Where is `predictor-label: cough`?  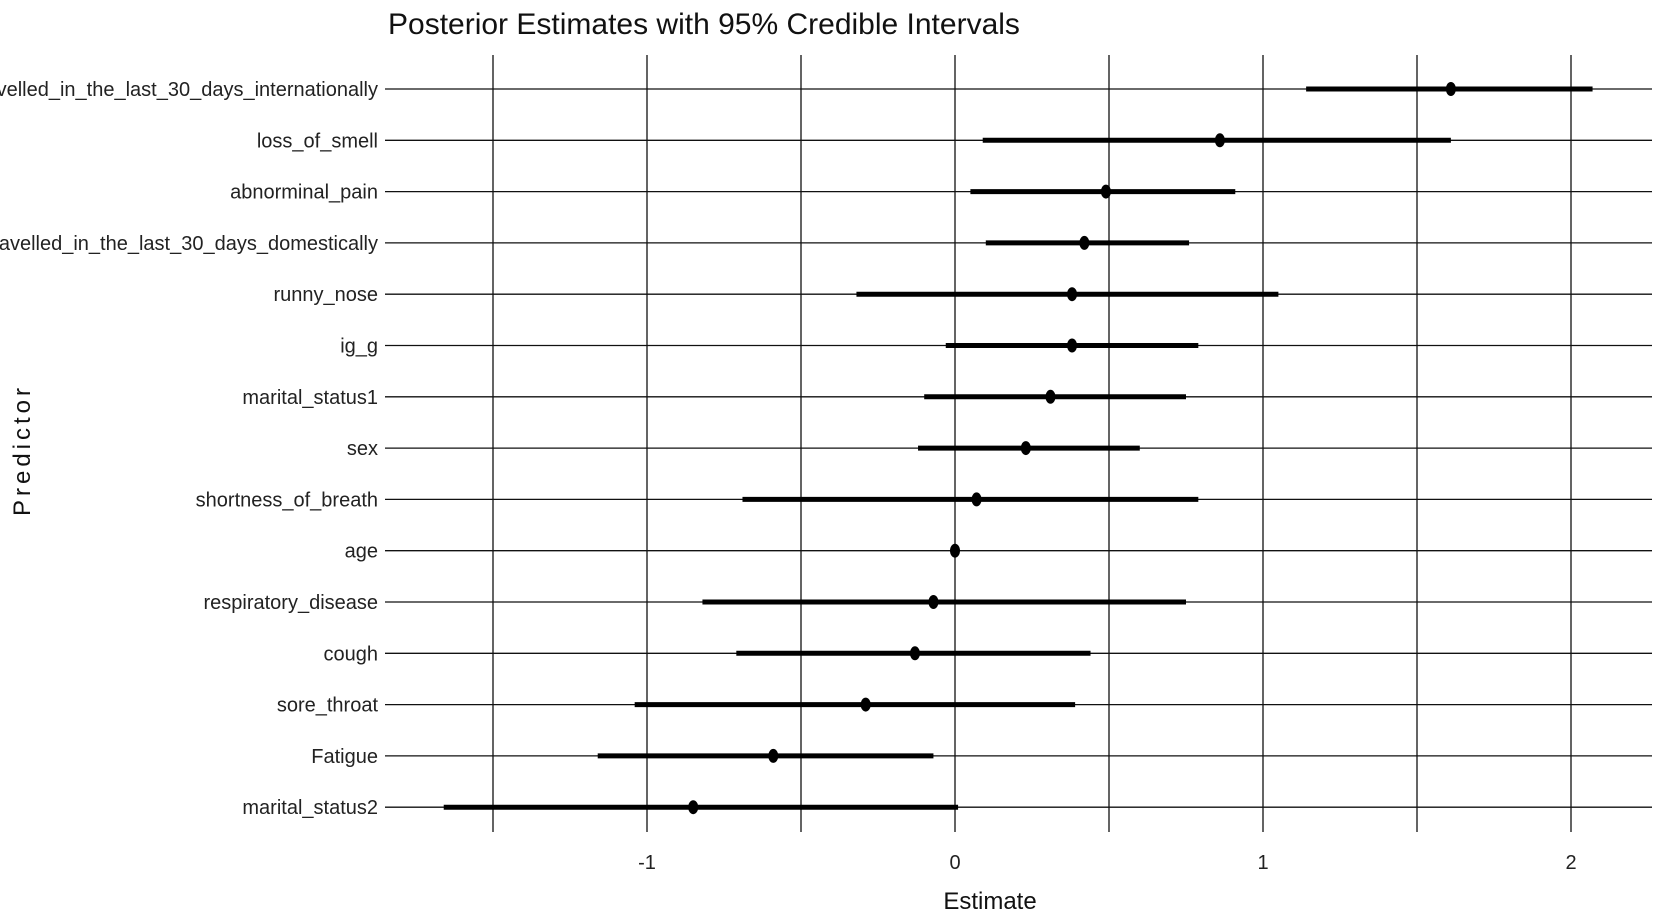 predictor-label: cough is located at coordinates (351, 654).